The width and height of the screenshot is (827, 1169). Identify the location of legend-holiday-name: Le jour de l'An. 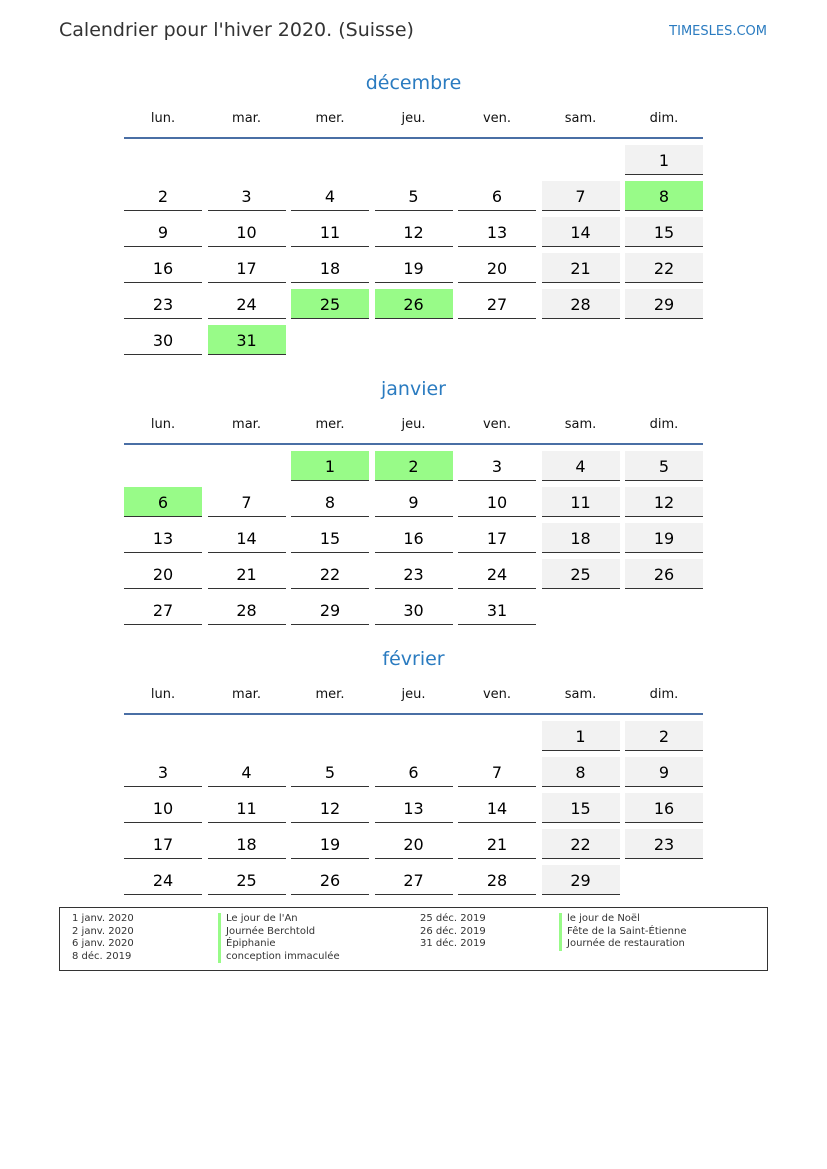
(279, 919).